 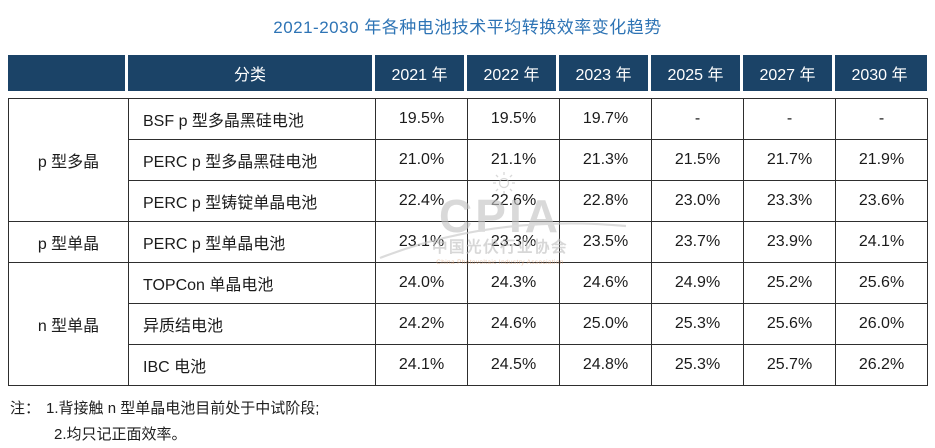 I want to click on tech-name-cell: PERC p 型多晶黑硅电池, so click(x=252, y=160).